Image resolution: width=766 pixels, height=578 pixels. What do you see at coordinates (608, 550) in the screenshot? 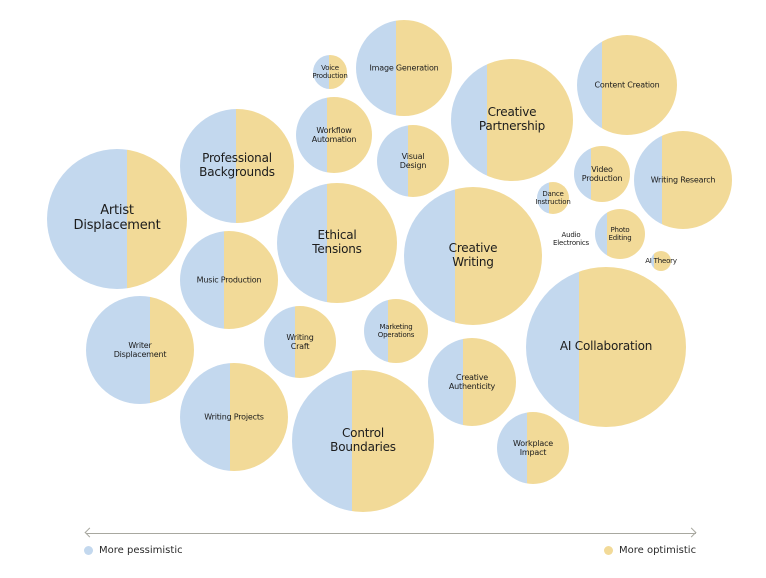
I see `legend-dot-optimistic-icon` at bounding box center [608, 550].